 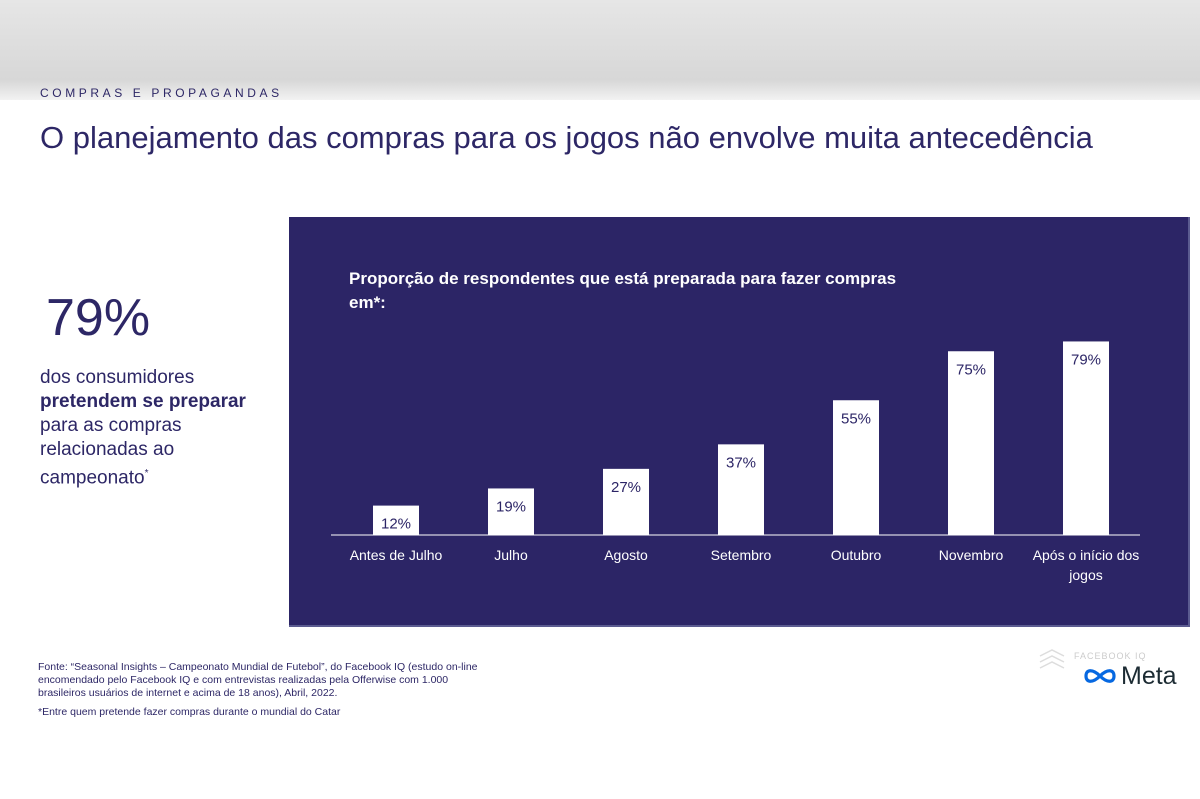 What do you see at coordinates (741, 555) in the screenshot?
I see `category-tick-label: Setembro` at bounding box center [741, 555].